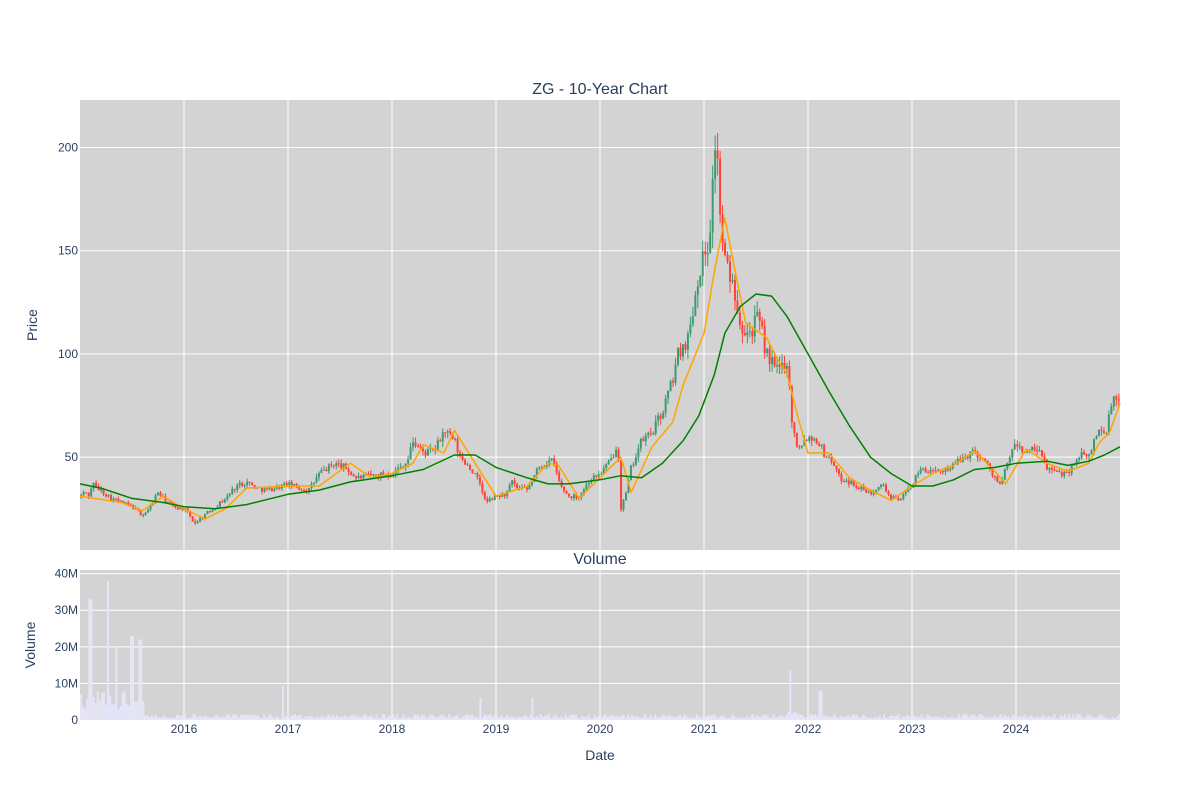 The height and width of the screenshot is (805, 1200). I want to click on volume-y-tick-label: 30M, so click(66, 610).